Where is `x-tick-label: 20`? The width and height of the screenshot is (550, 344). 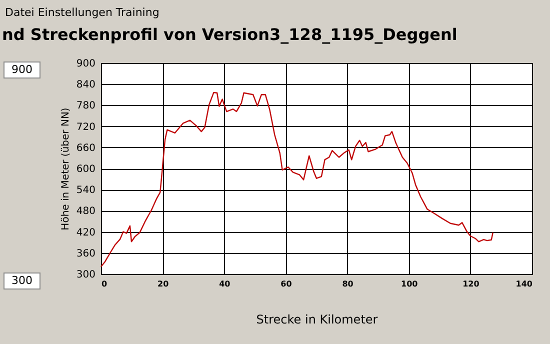
x-tick-label: 20 is located at coordinates (164, 284).